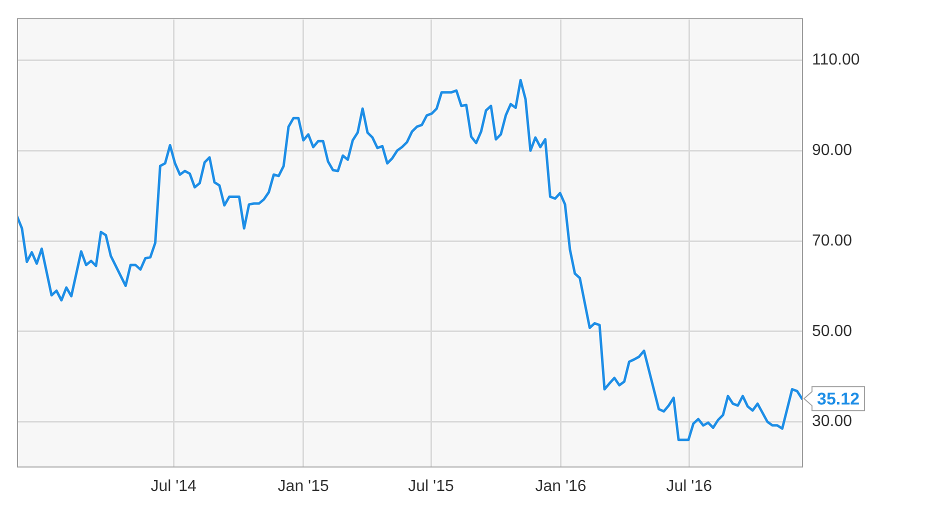 Image resolution: width=931 pixels, height=506 pixels. What do you see at coordinates (838, 398) in the screenshot?
I see `annotation: 35.12` at bounding box center [838, 398].